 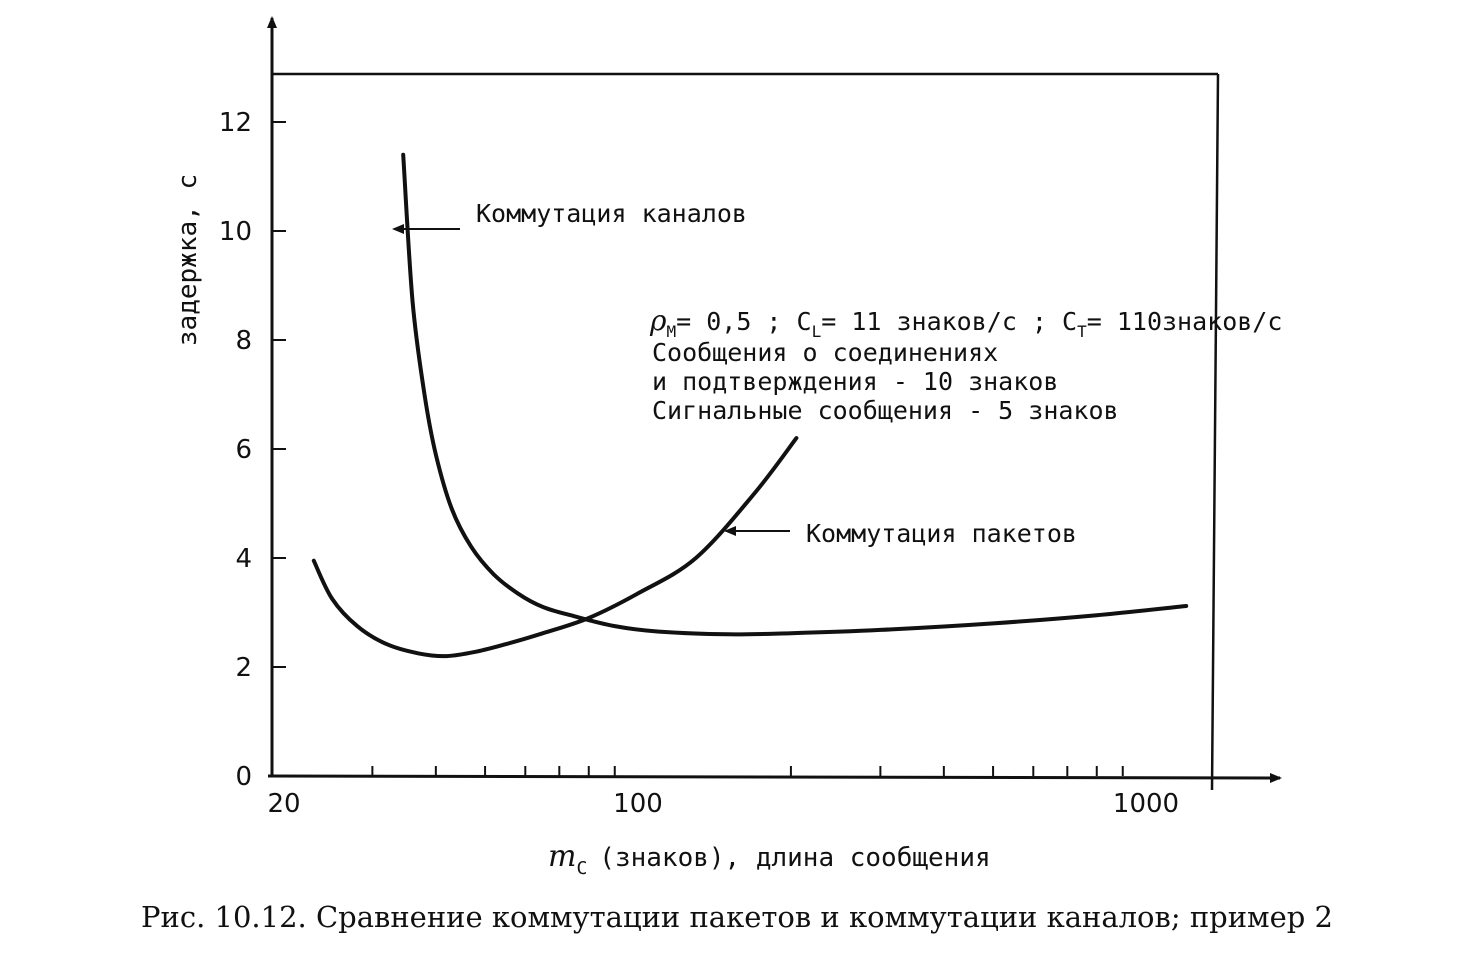 I want to click on params-rho: ρ, so click(x=658, y=320).